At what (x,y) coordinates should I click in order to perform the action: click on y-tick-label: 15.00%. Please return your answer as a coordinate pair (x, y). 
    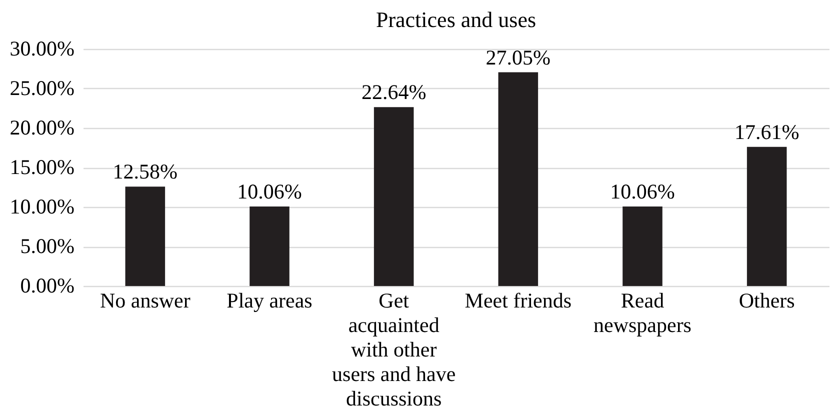
    Looking at the image, I should click on (42, 167).